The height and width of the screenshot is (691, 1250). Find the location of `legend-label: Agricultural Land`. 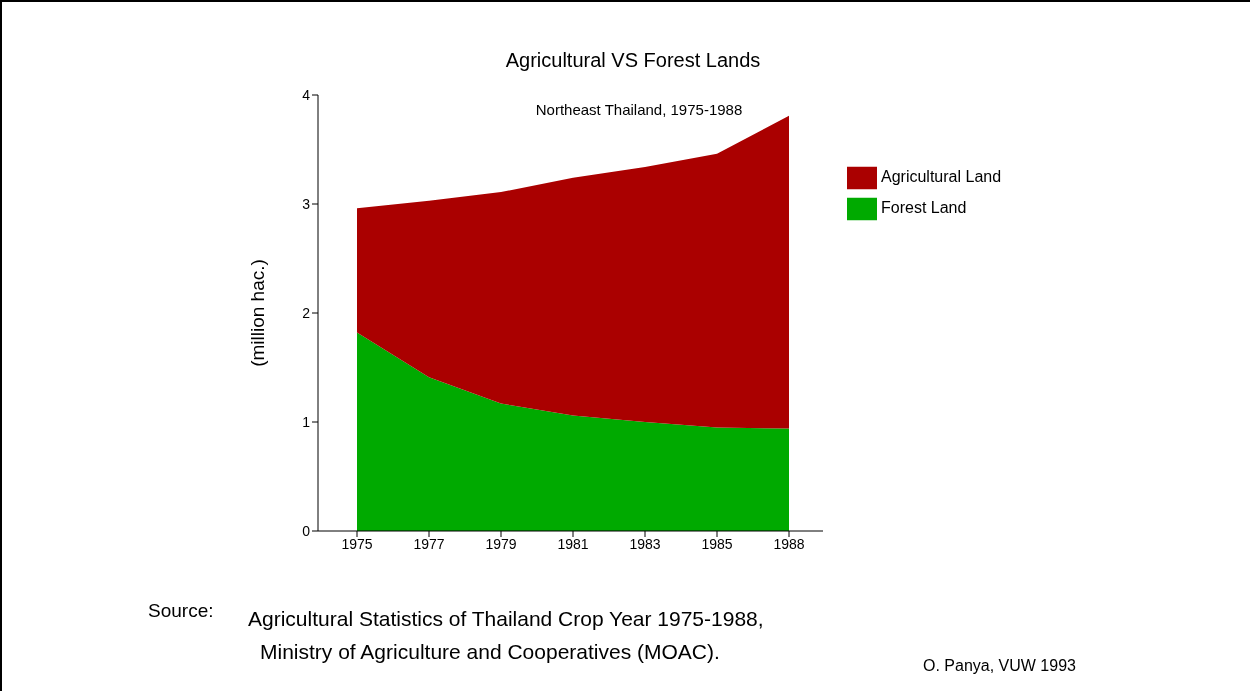

legend-label: Agricultural Land is located at coordinates (941, 176).